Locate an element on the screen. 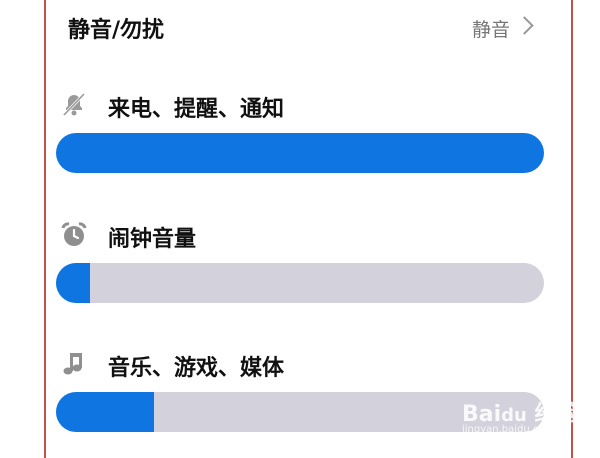  slider-label-media: 音乐、游戏、媒体 is located at coordinates (196, 368).